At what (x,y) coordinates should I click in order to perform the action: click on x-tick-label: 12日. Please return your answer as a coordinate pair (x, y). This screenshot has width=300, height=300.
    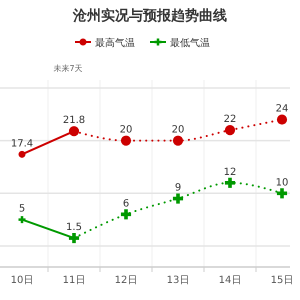
    Looking at the image, I should click on (126, 280).